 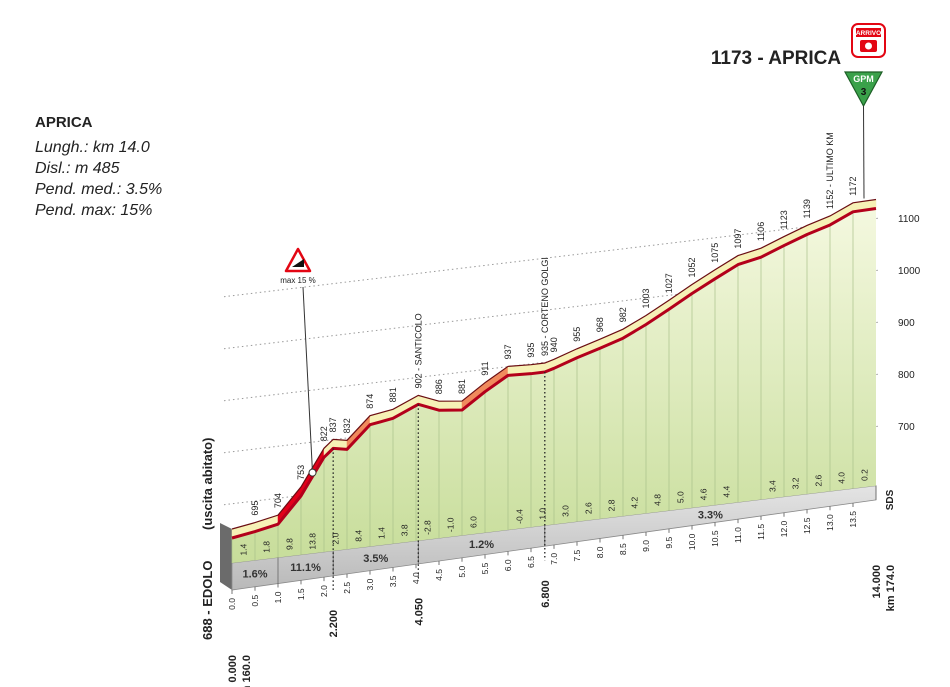 I want to click on gradient-label: 1.8, so click(x=267, y=547).